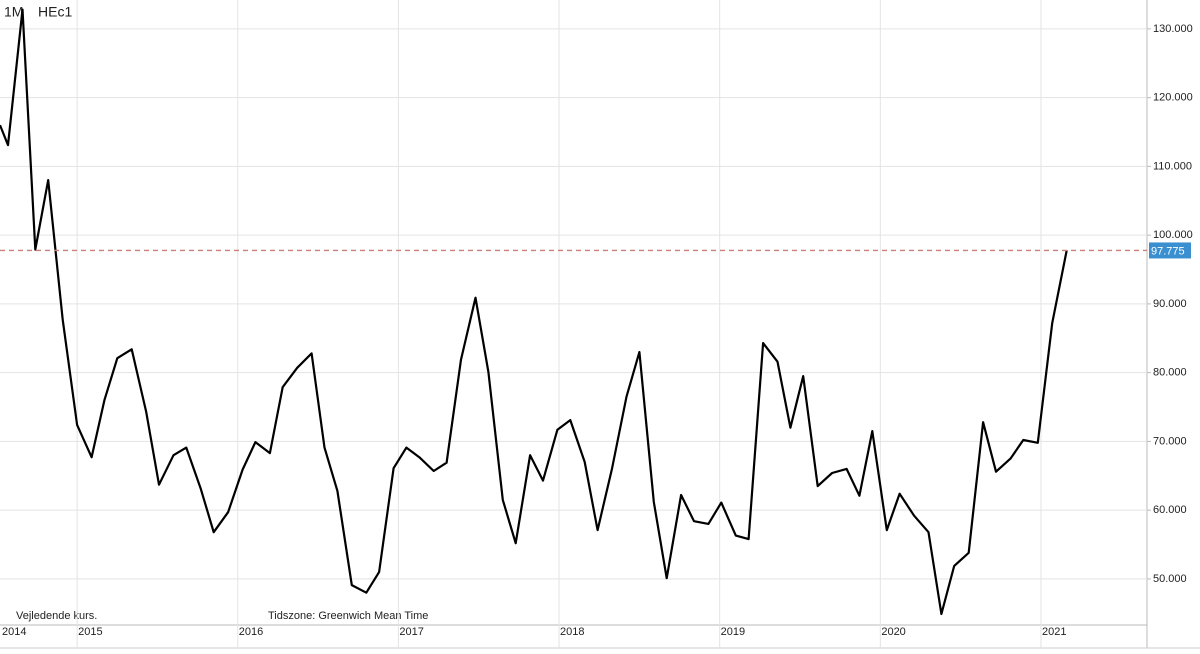  I want to click on interval-label: 1M, so click(13, 12).